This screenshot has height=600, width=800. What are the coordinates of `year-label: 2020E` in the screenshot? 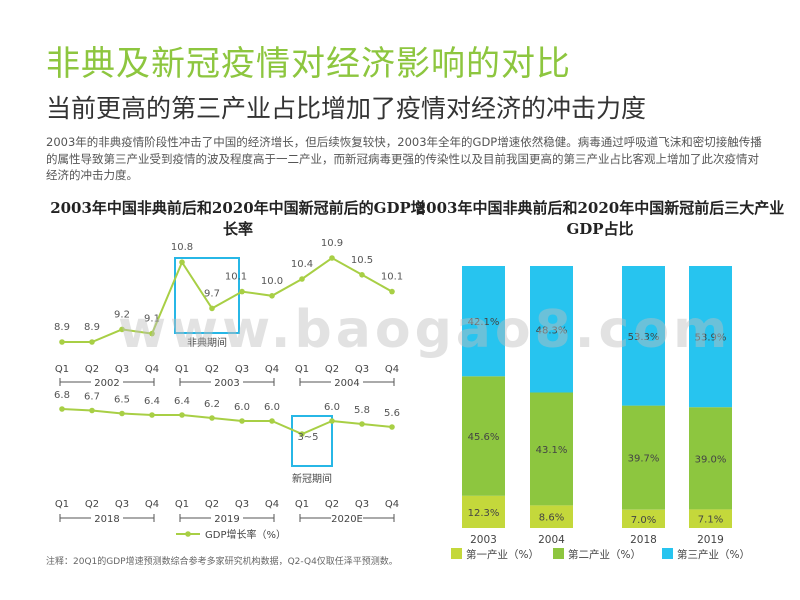 It's located at (347, 519).